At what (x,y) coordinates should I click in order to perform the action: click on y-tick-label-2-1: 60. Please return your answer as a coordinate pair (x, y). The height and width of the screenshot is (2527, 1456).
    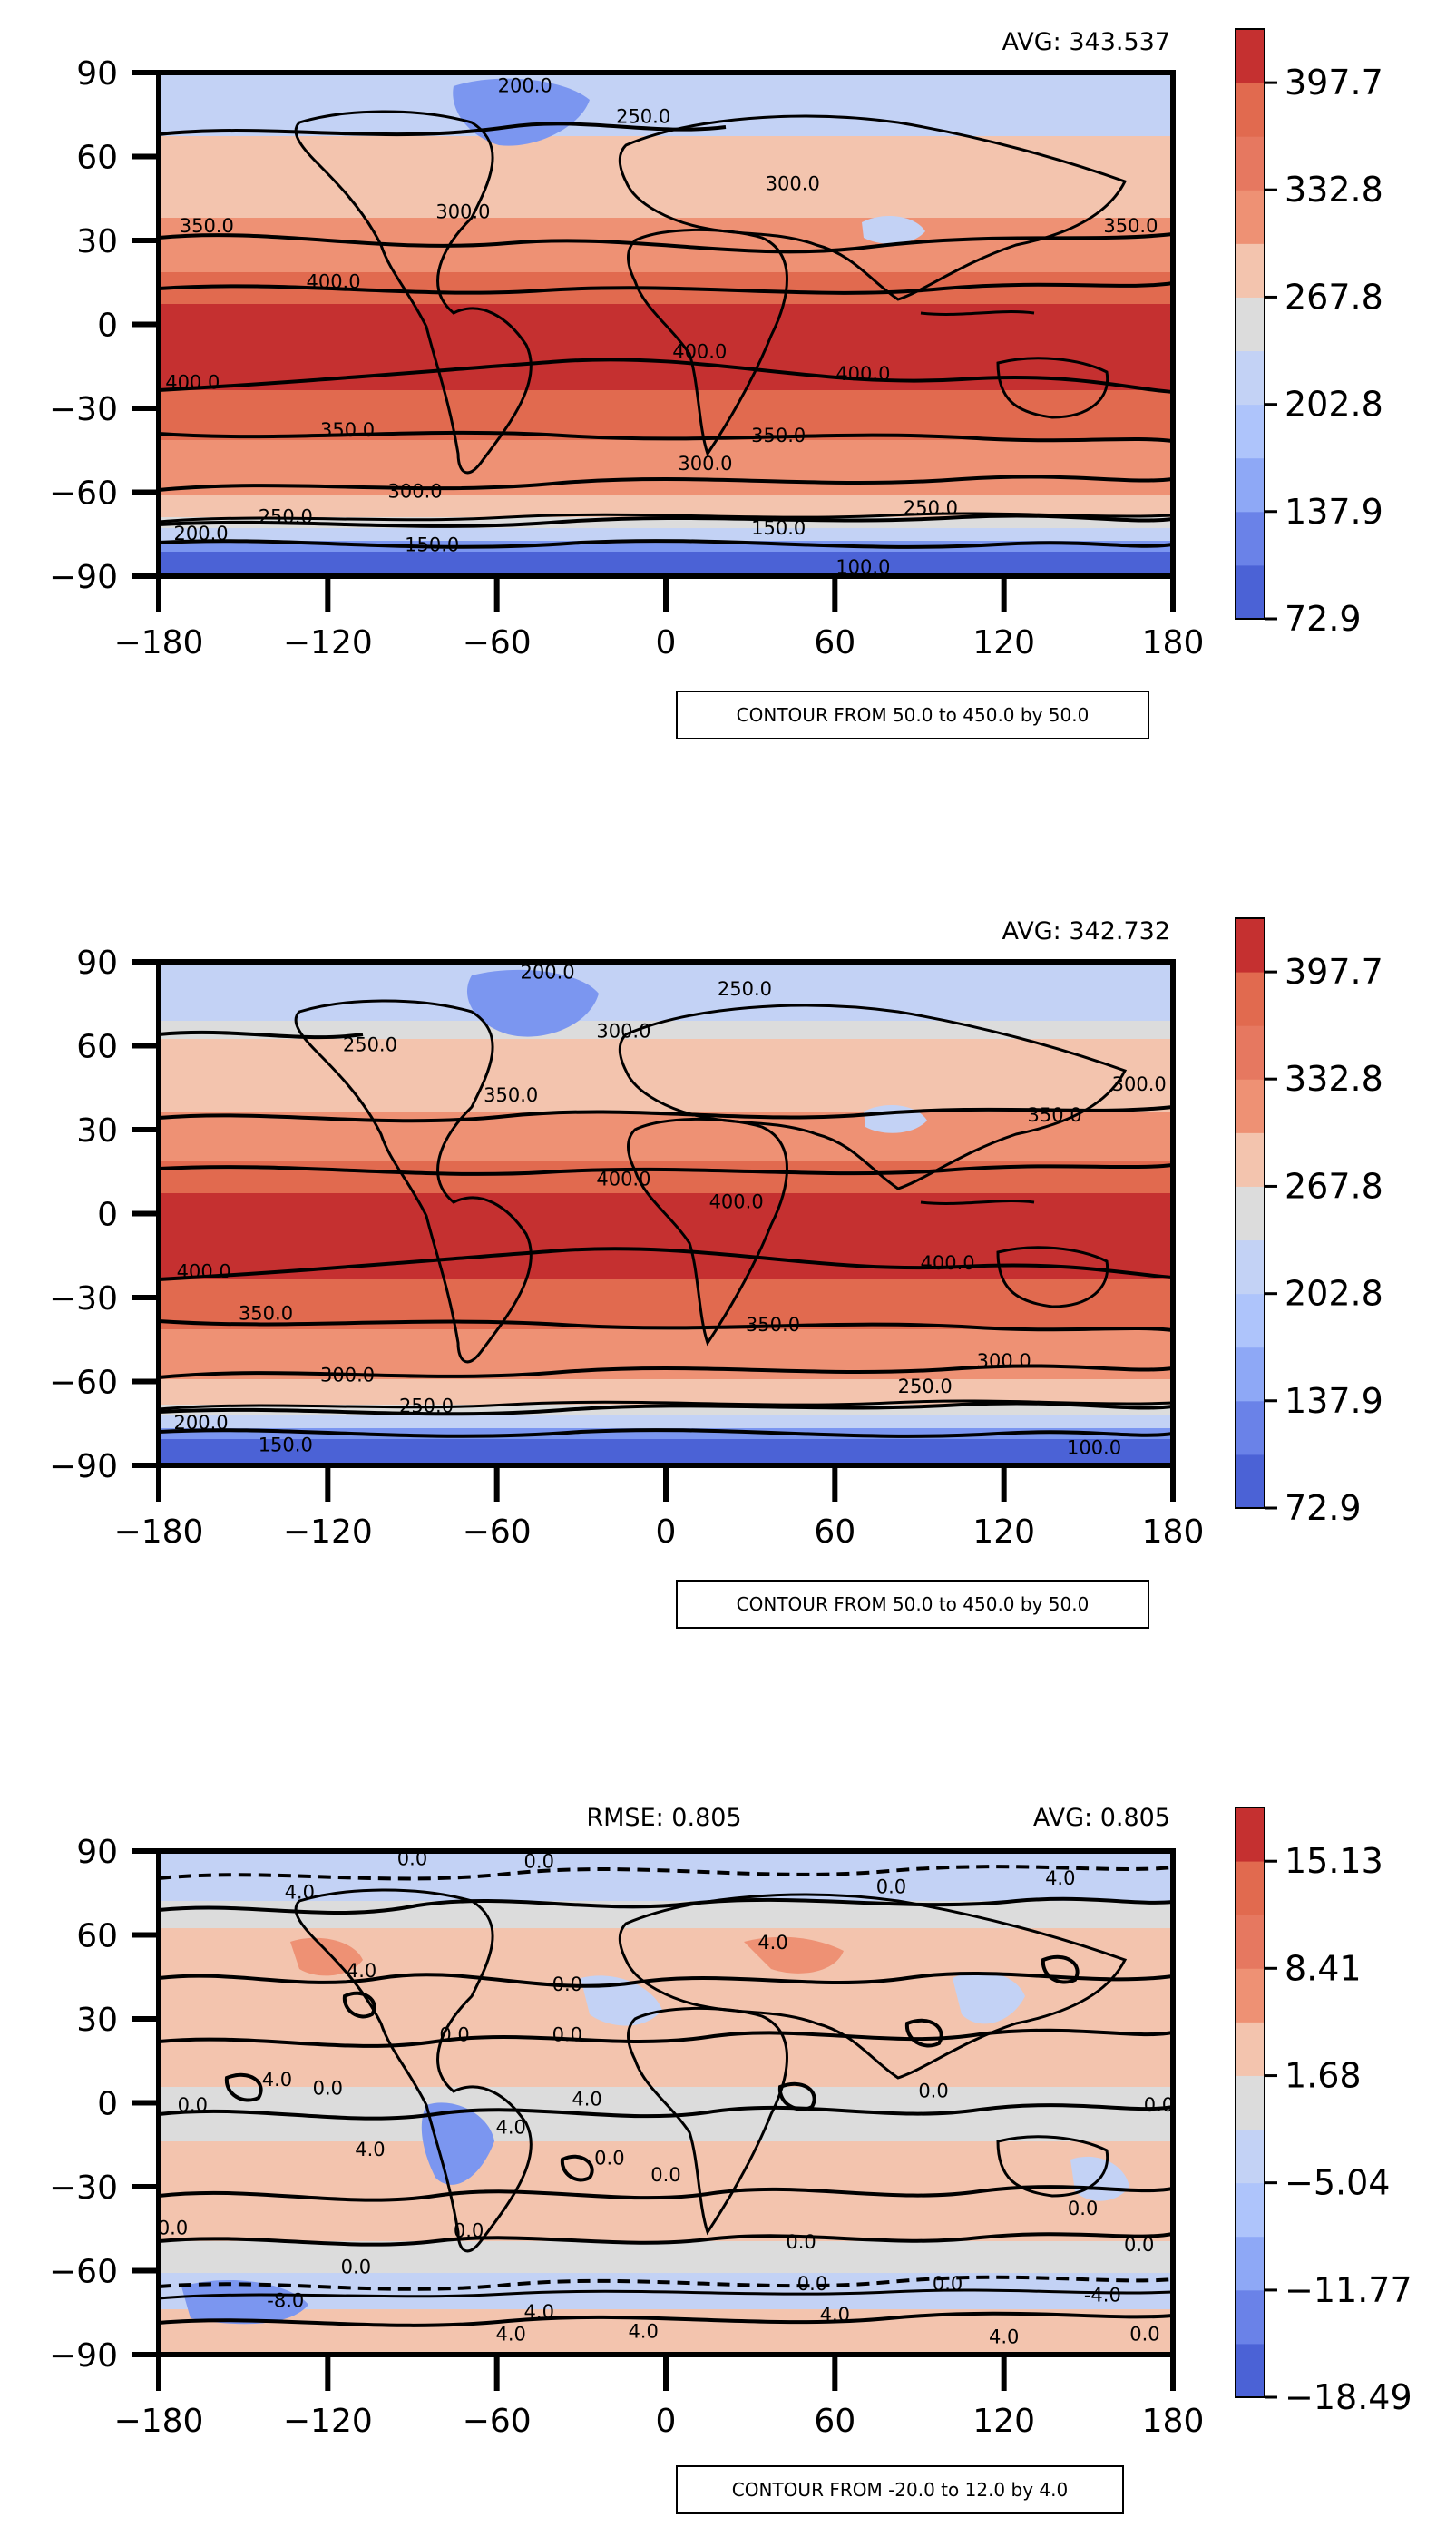
    Looking at the image, I should click on (97, 1047).